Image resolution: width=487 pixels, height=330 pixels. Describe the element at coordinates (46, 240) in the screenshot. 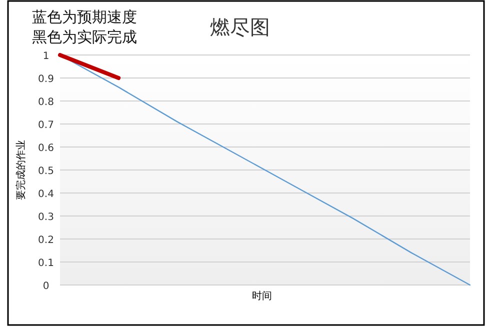

I see `y-tick-label: 0.2` at that location.